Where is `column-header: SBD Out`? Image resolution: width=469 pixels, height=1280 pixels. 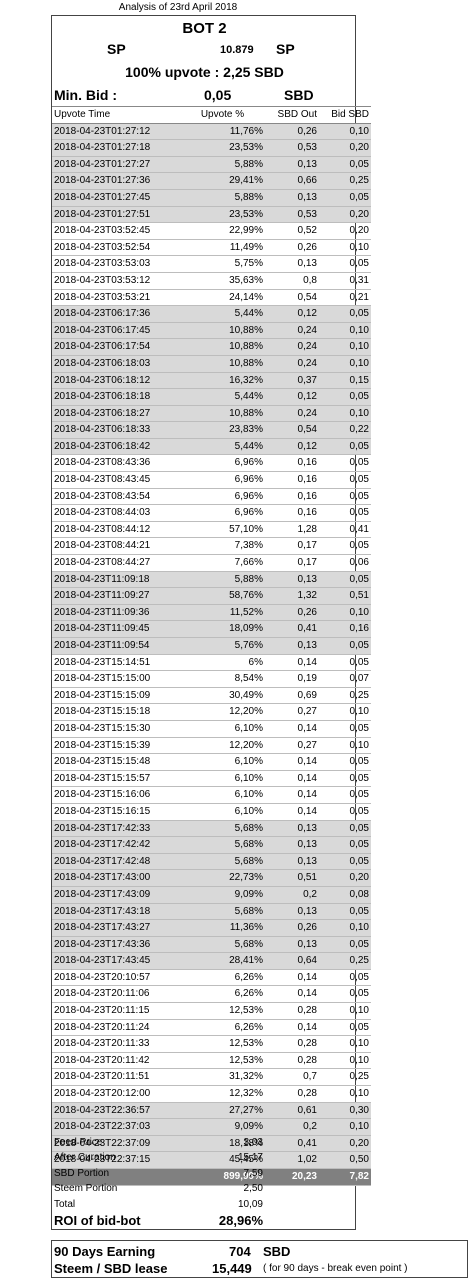 column-header: SBD Out is located at coordinates (292, 115).